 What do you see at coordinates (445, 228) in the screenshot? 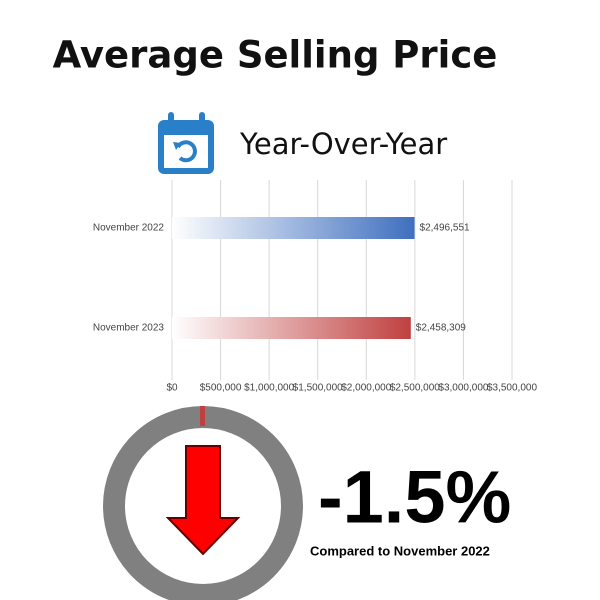
I see `value-label: $2,496,551` at bounding box center [445, 228].